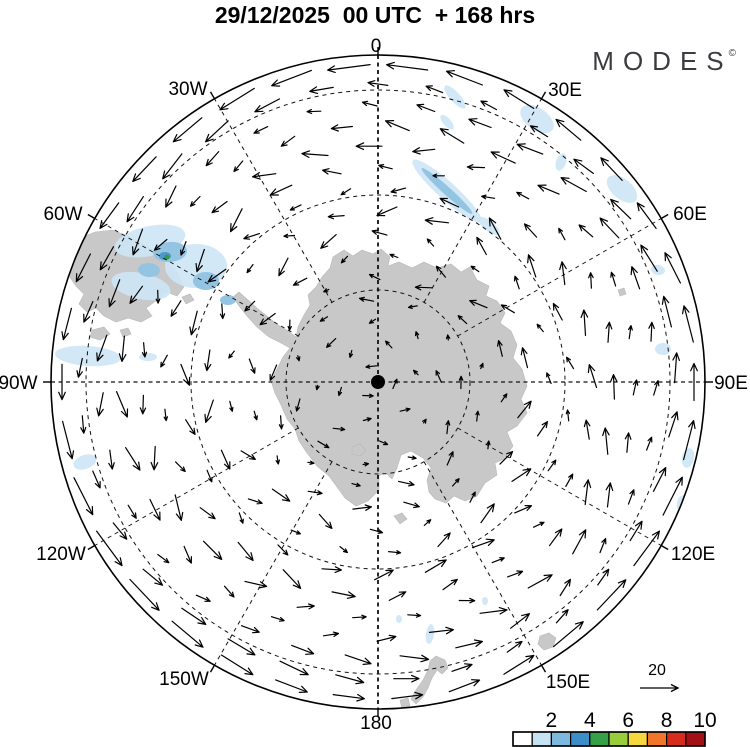  What do you see at coordinates (212, 95) in the screenshot?
I see `edge-tick` at bounding box center [212, 95].